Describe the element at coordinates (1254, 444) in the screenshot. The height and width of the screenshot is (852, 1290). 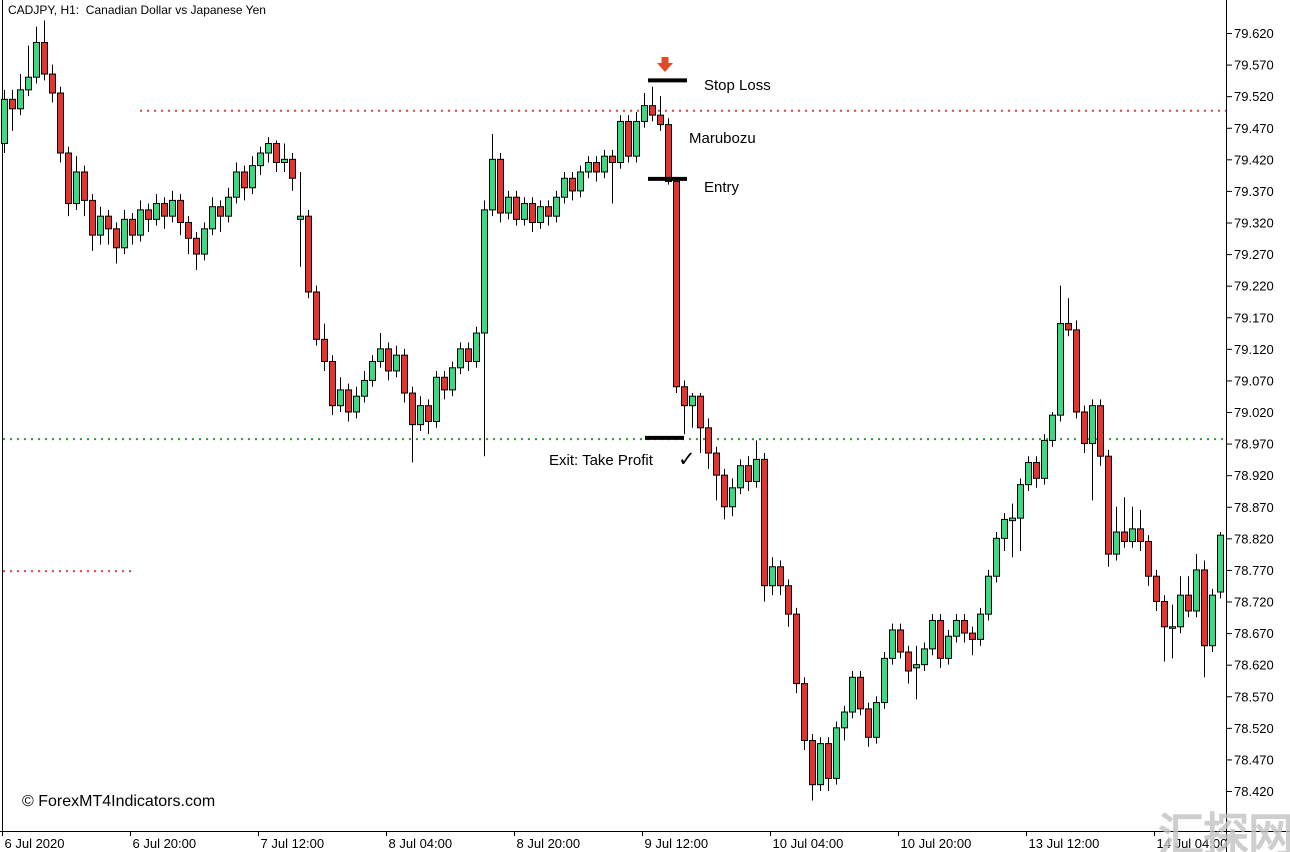
I see `price-tick-label: 78.970` at that location.